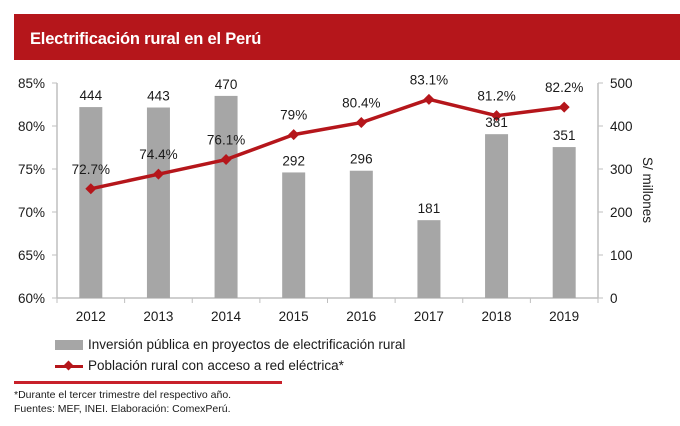  Describe the element at coordinates (31, 255) in the screenshot. I see `left-tick-label: 65%` at that location.